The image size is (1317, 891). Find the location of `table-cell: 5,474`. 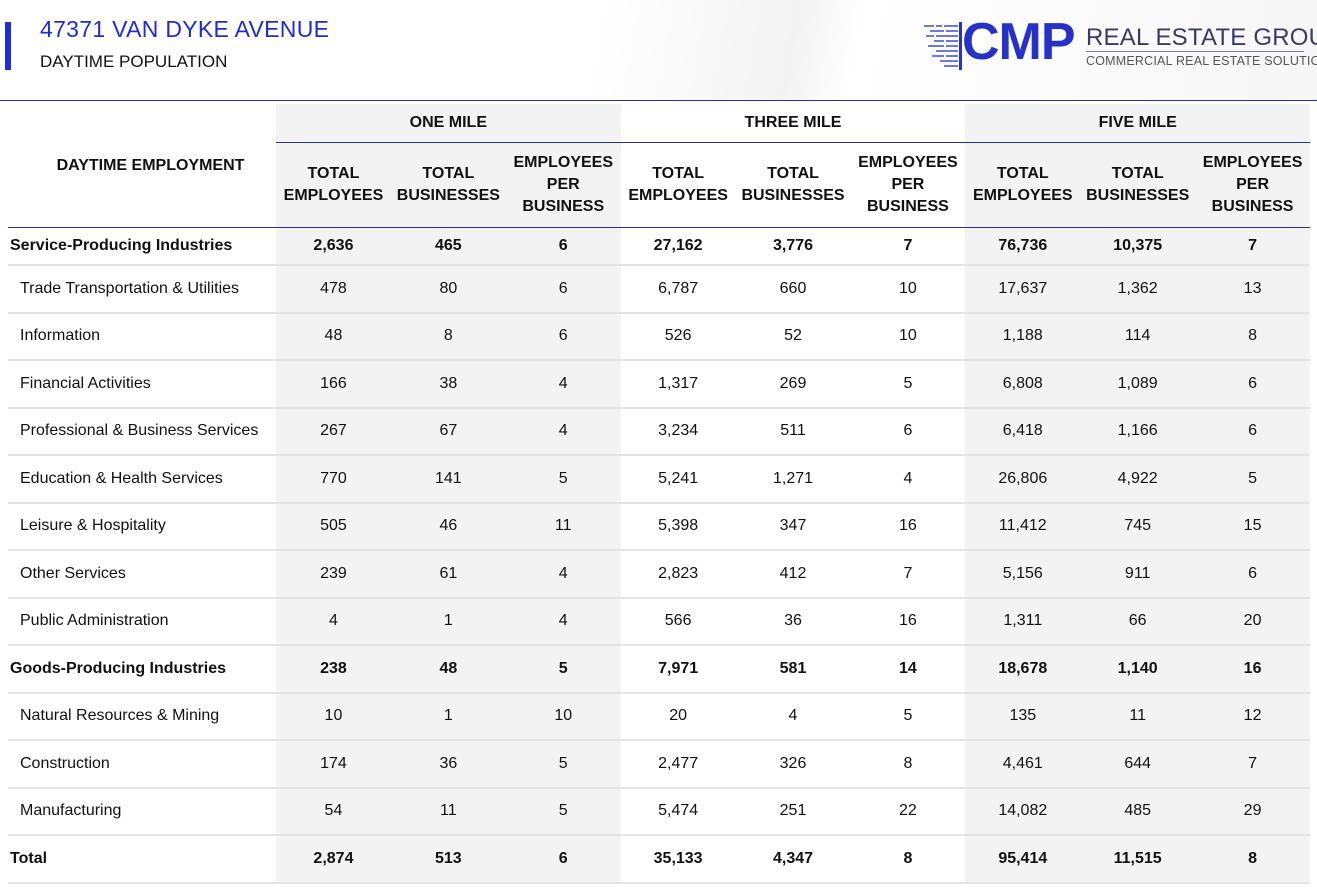

table-cell: 5,474 is located at coordinates (678, 811).